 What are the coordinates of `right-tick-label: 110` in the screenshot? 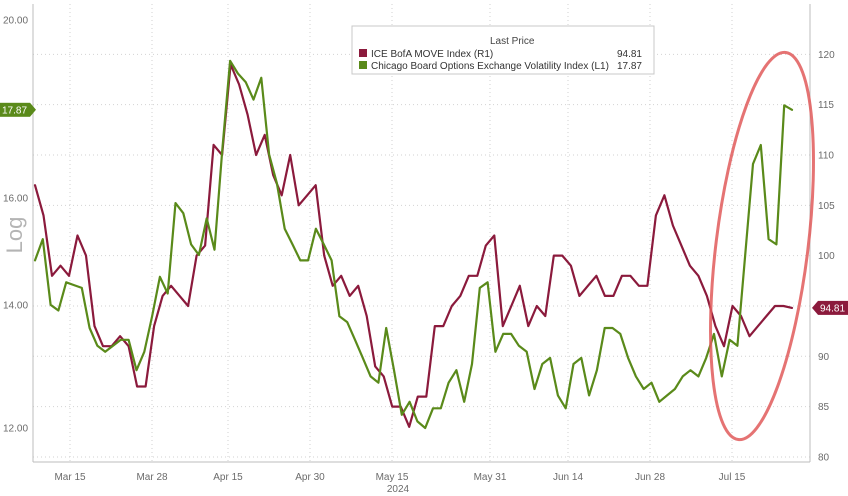 It's located at (826, 155).